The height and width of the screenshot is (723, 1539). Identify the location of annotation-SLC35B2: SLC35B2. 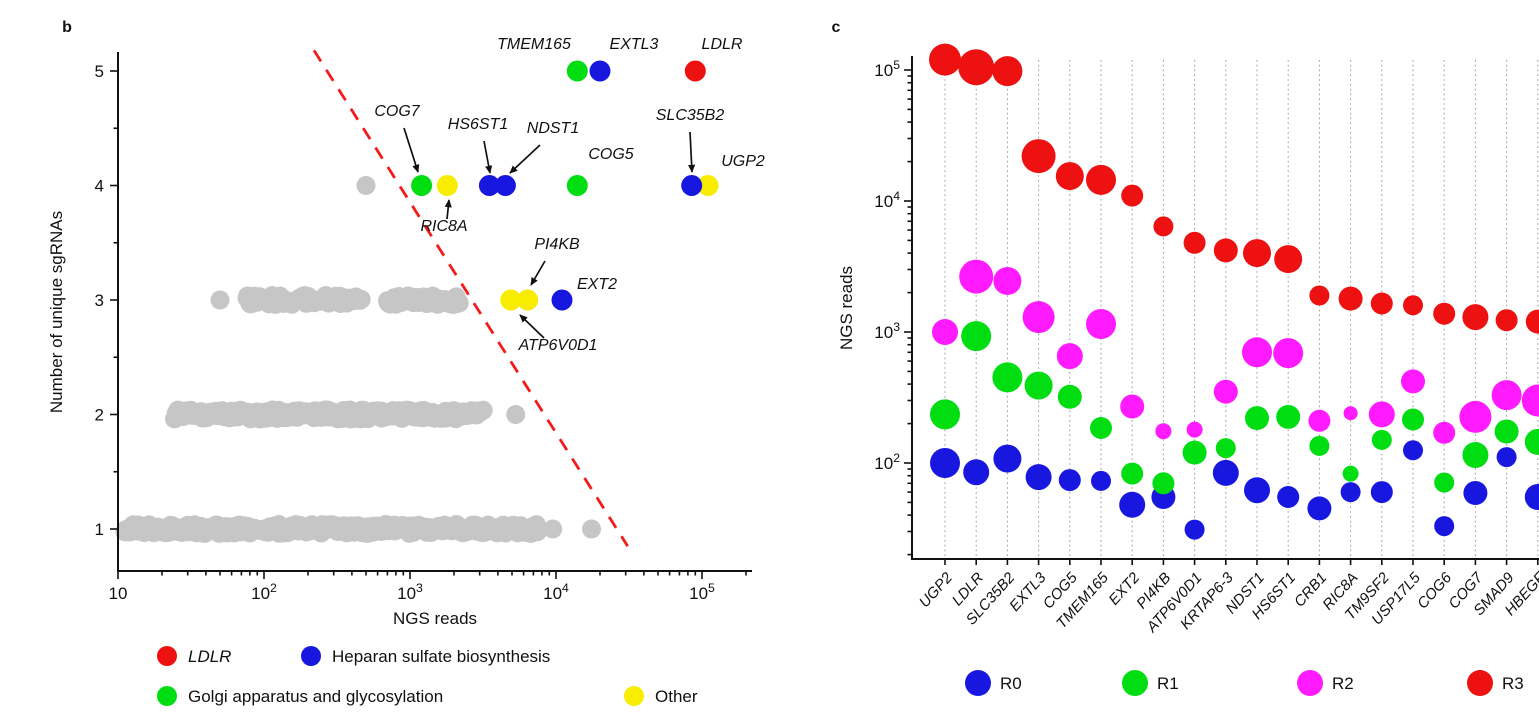
(690, 115).